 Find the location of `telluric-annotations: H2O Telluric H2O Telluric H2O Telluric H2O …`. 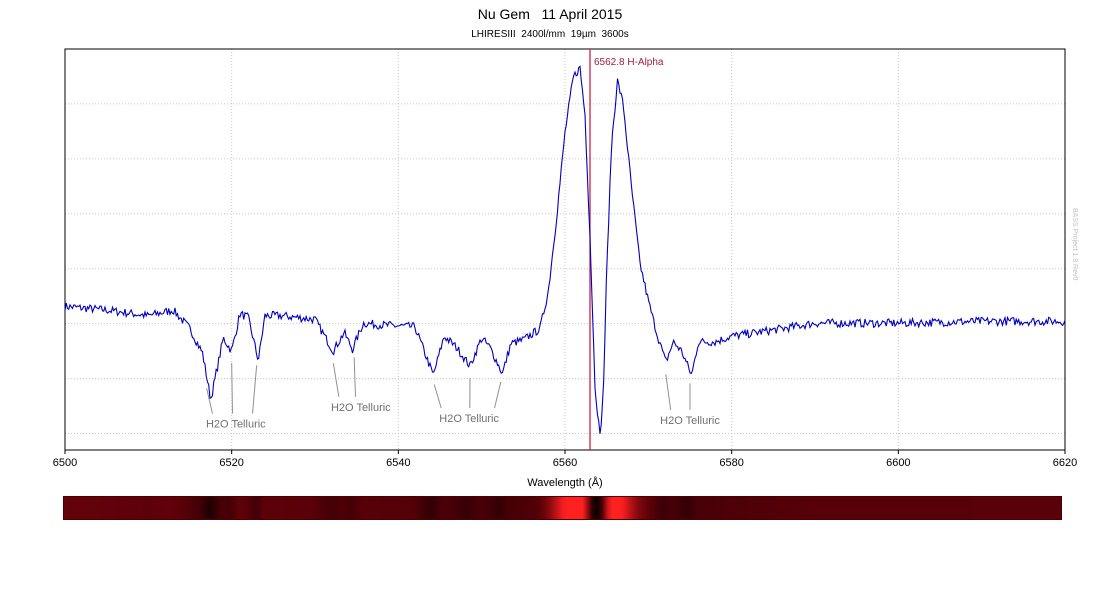

telluric-annotations: H2O Telluric H2O Telluric H2O Telluric H2O … is located at coordinates (463, 394).